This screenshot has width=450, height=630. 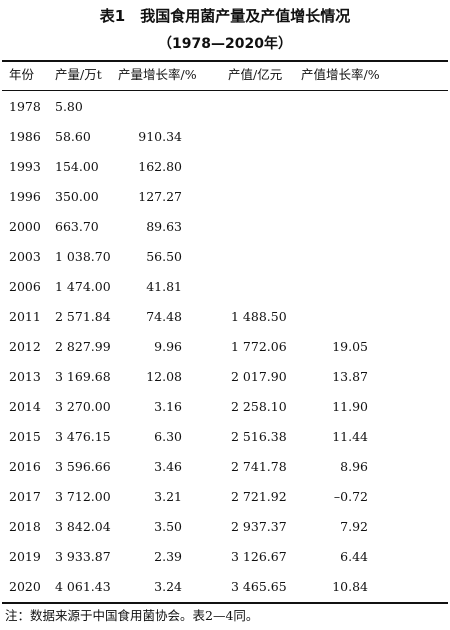 What do you see at coordinates (259, 586) in the screenshot?
I see `cell-value: 3 465.65` at bounding box center [259, 586].